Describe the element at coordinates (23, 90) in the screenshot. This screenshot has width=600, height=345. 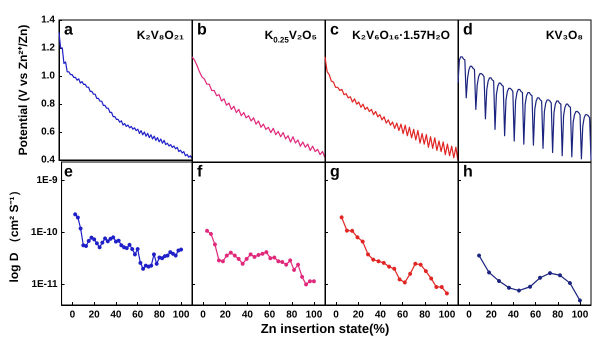
I see `y-axis-title: Potential (V vs Zn²⁺/Zn)` at that location.